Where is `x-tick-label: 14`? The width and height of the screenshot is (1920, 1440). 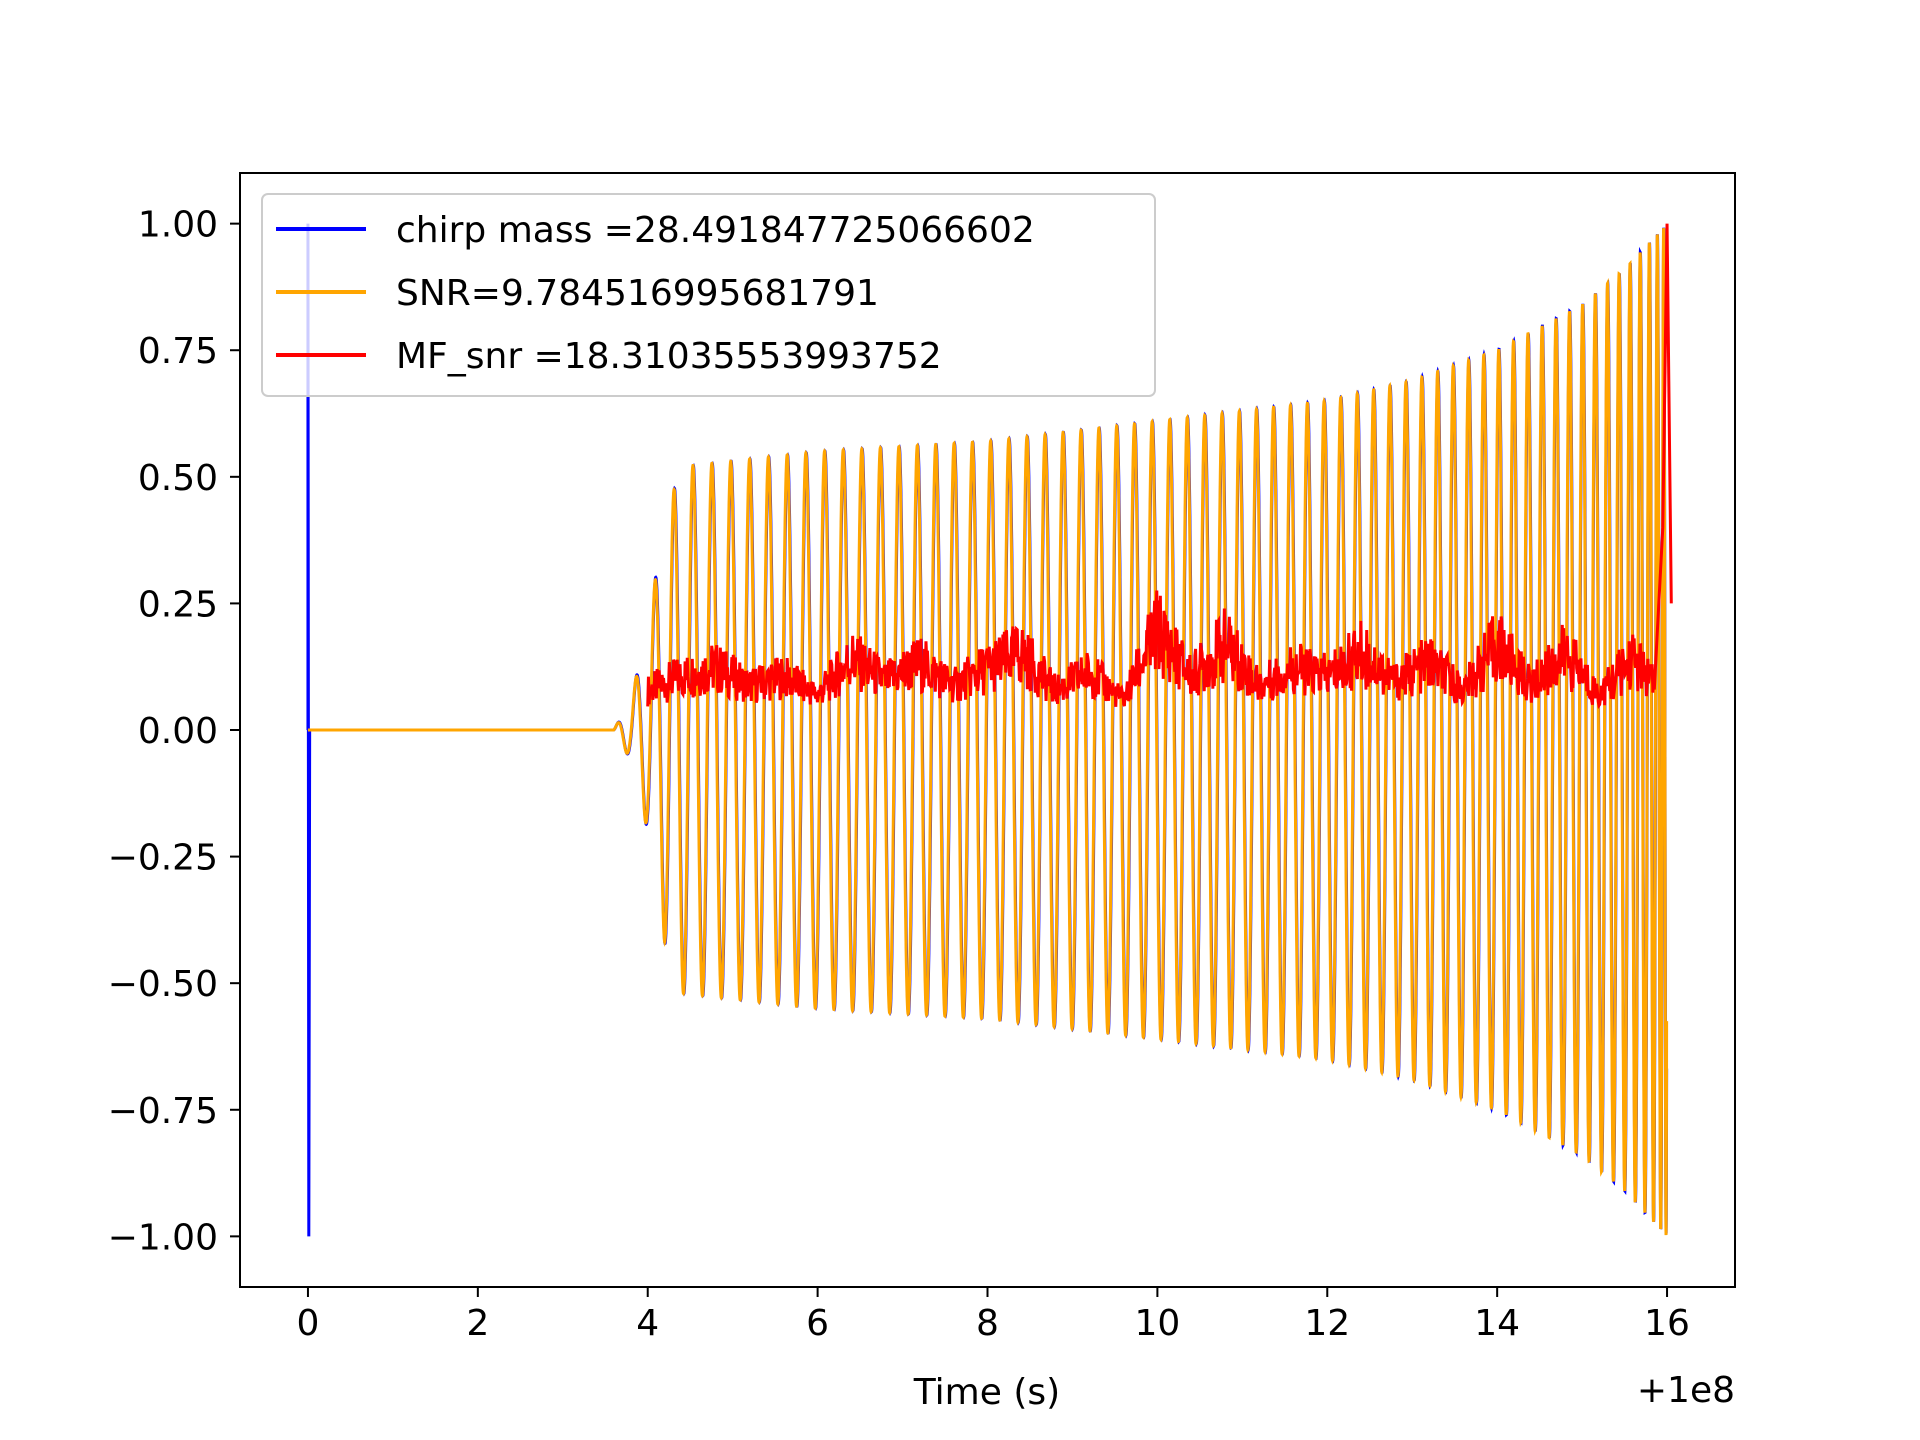 x-tick-label: 14 is located at coordinates (1497, 1323).